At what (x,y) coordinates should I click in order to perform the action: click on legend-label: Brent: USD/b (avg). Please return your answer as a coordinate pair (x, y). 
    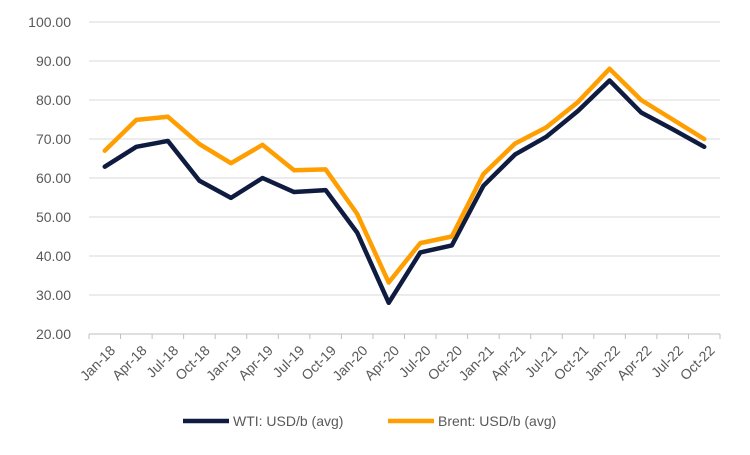
    Looking at the image, I should click on (497, 421).